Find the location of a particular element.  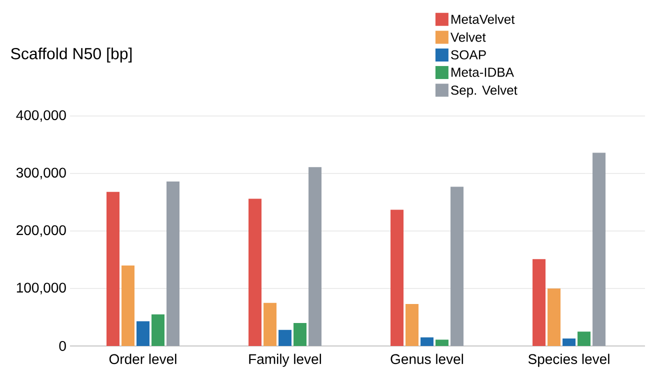

y-axis-title: Scaffold N50 [bp] is located at coordinates (71, 55).